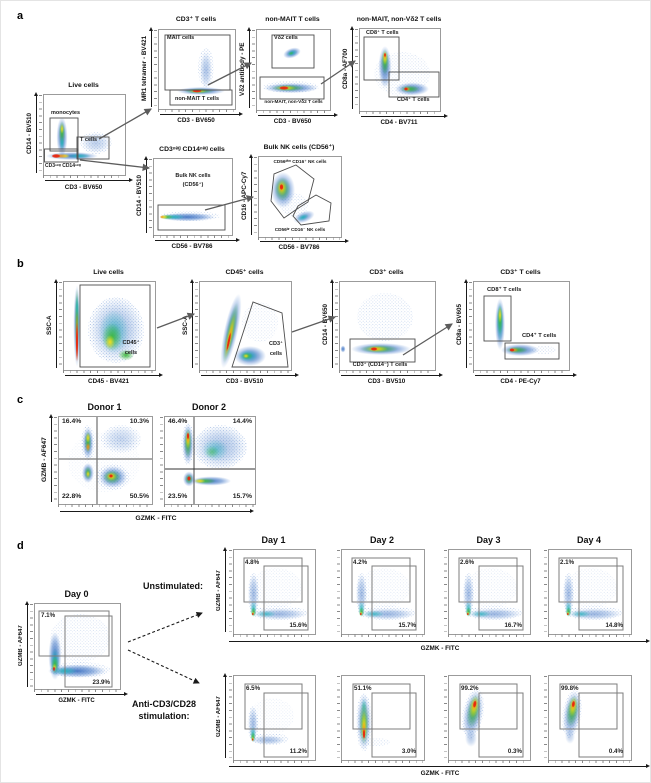 The width and height of the screenshot is (651, 783). Describe the element at coordinates (300, 161) in the screenshot. I see `gate-label-cd56dim: CD56ᵈⁱᵐ CD16⁺ NK cells` at that location.